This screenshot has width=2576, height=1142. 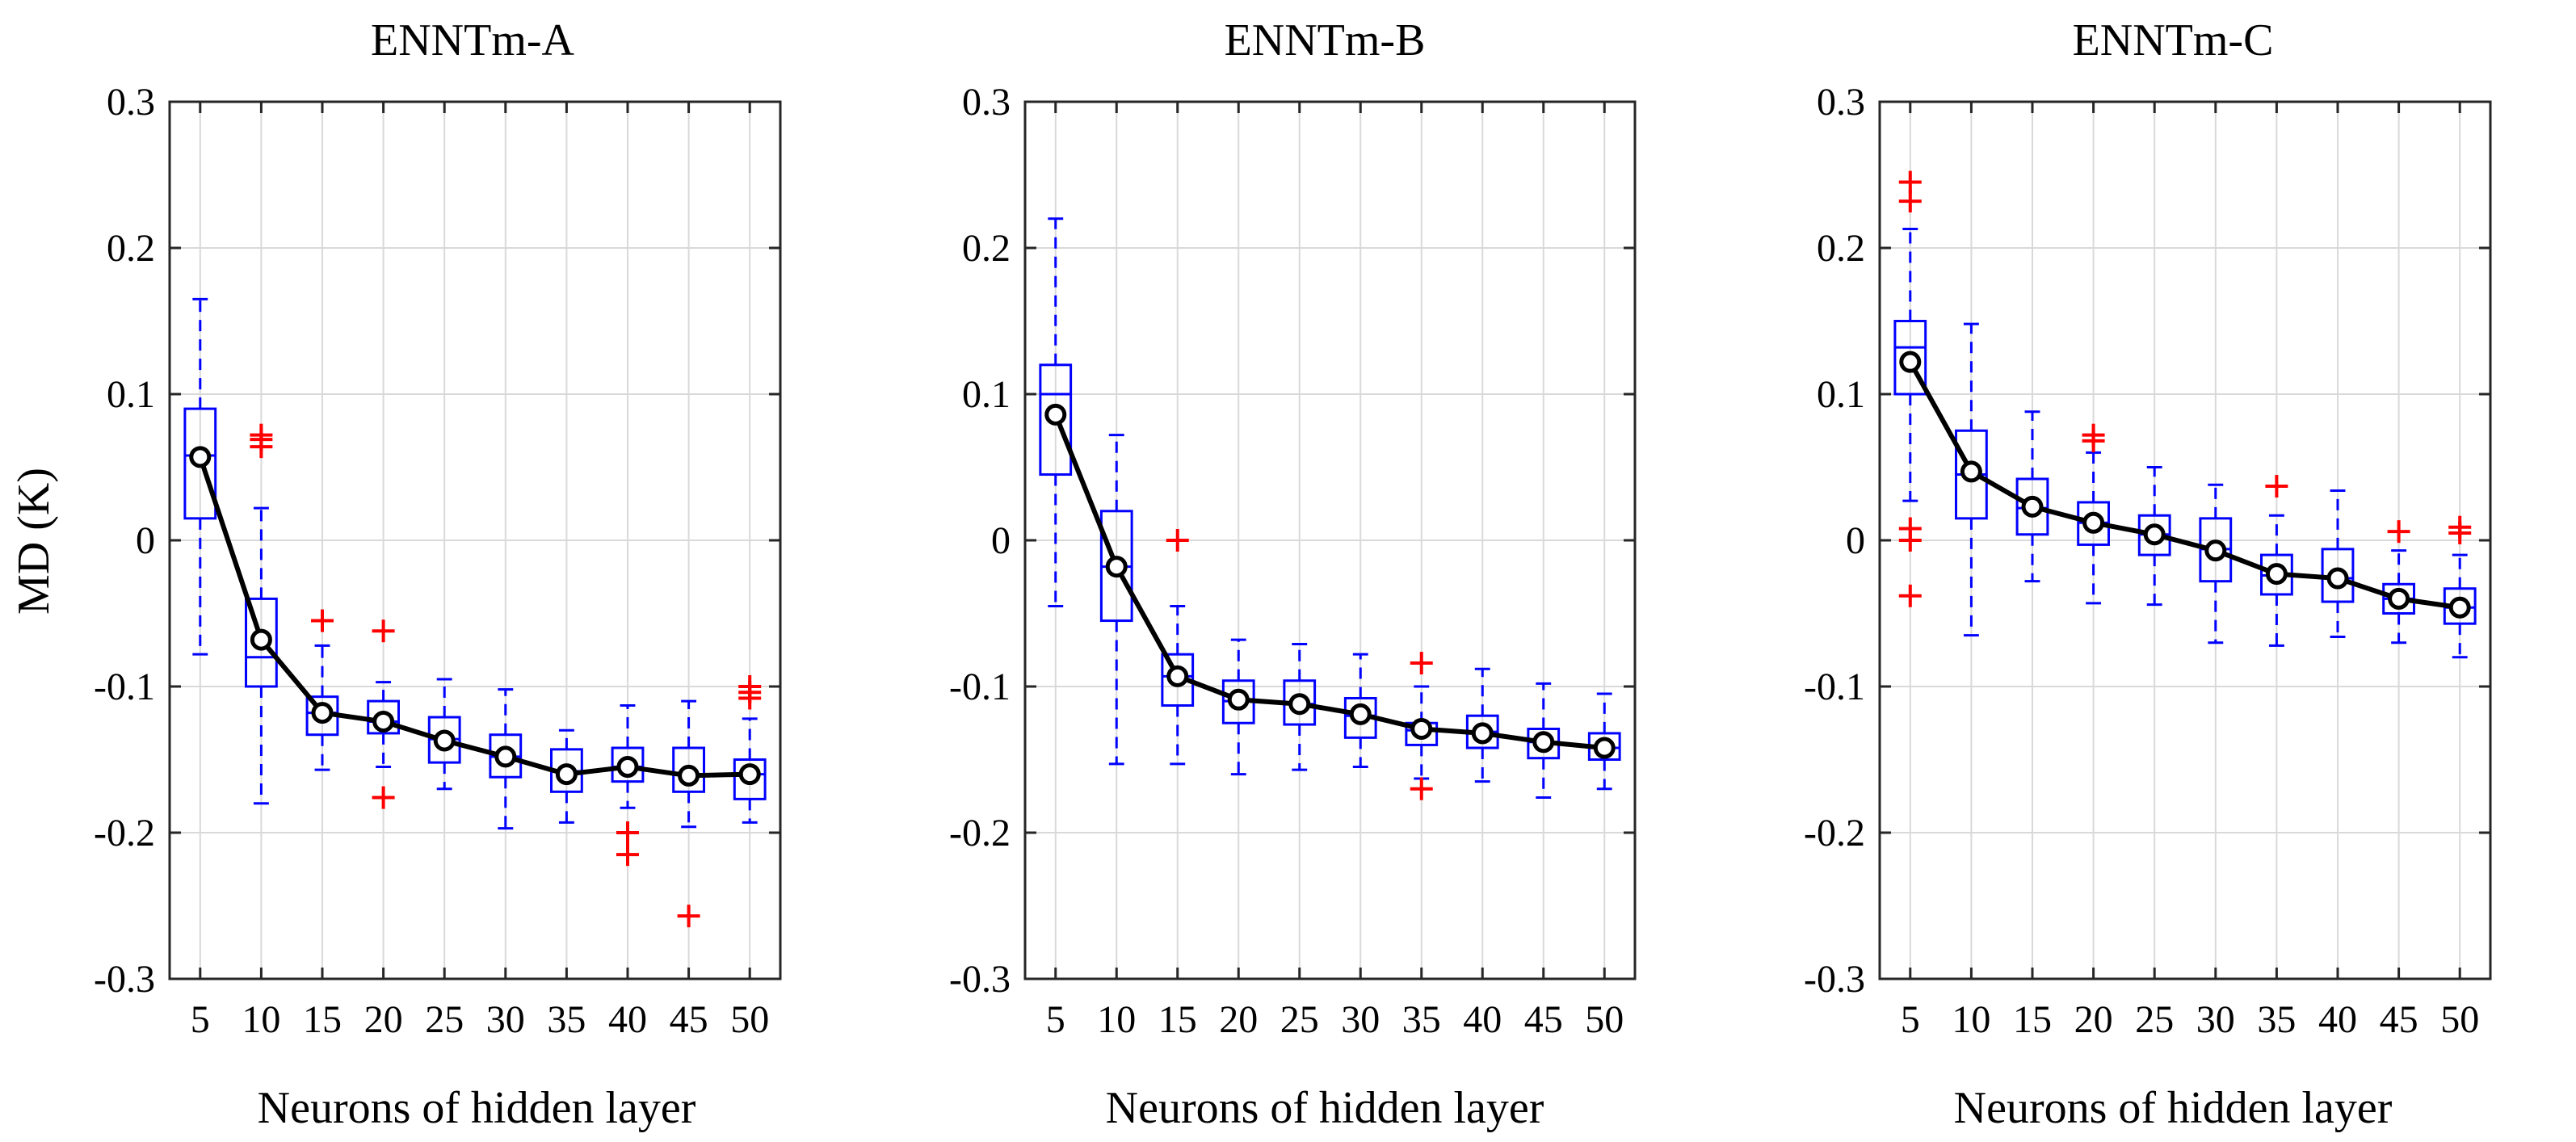 What do you see at coordinates (1604, 1020) in the screenshot?
I see `xtick-label: 50` at bounding box center [1604, 1020].